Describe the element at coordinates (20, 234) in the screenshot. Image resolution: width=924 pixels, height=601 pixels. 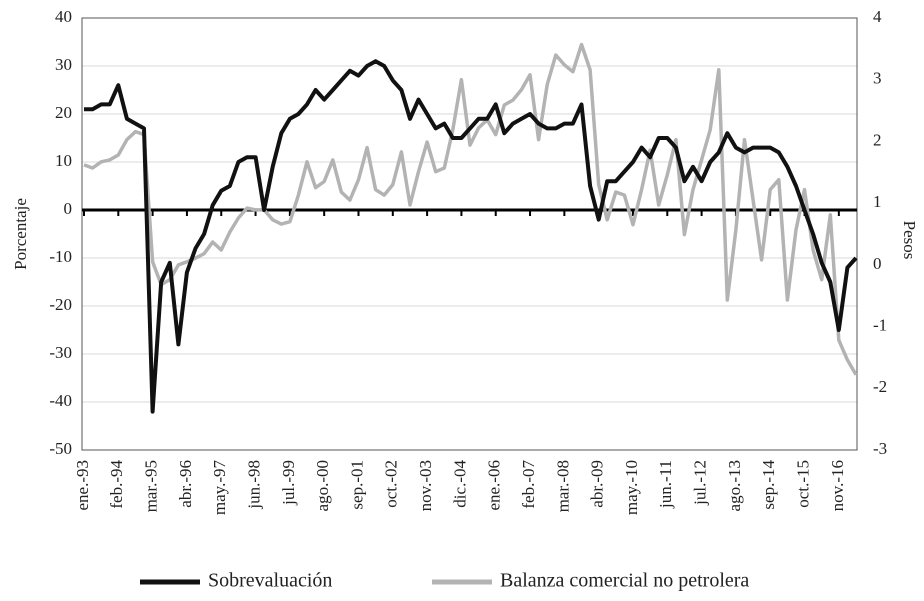
I see `y-axis-label: Porcentaje` at that location.